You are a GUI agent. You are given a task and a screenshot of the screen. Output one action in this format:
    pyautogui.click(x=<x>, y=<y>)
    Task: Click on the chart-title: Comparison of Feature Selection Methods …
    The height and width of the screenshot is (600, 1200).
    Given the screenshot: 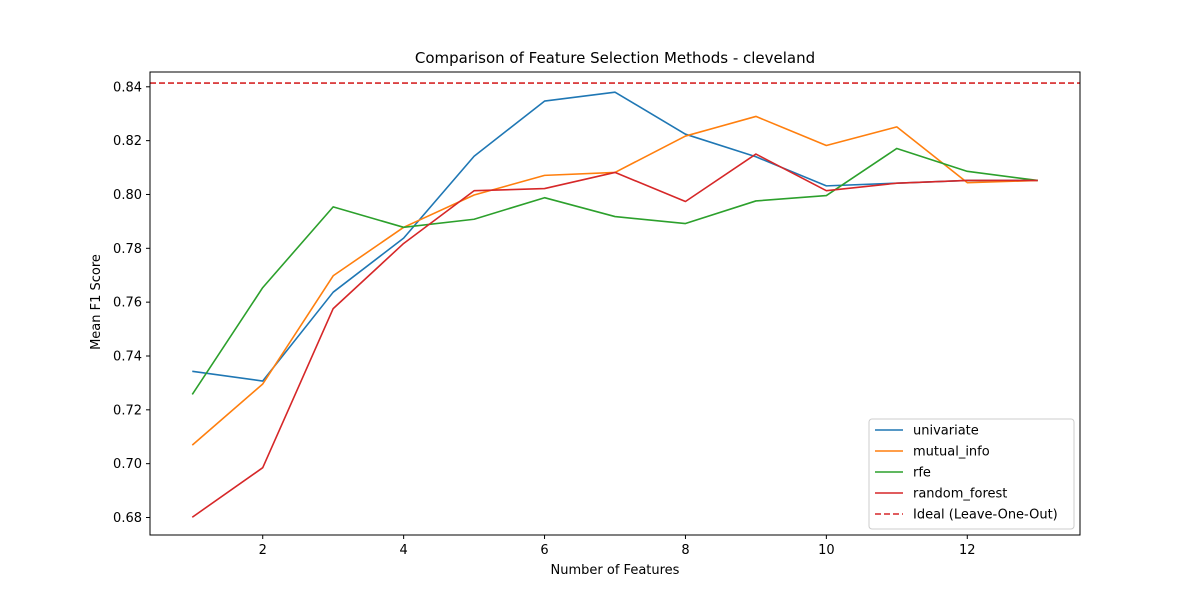 What is the action you would take?
    pyautogui.click(x=615, y=58)
    